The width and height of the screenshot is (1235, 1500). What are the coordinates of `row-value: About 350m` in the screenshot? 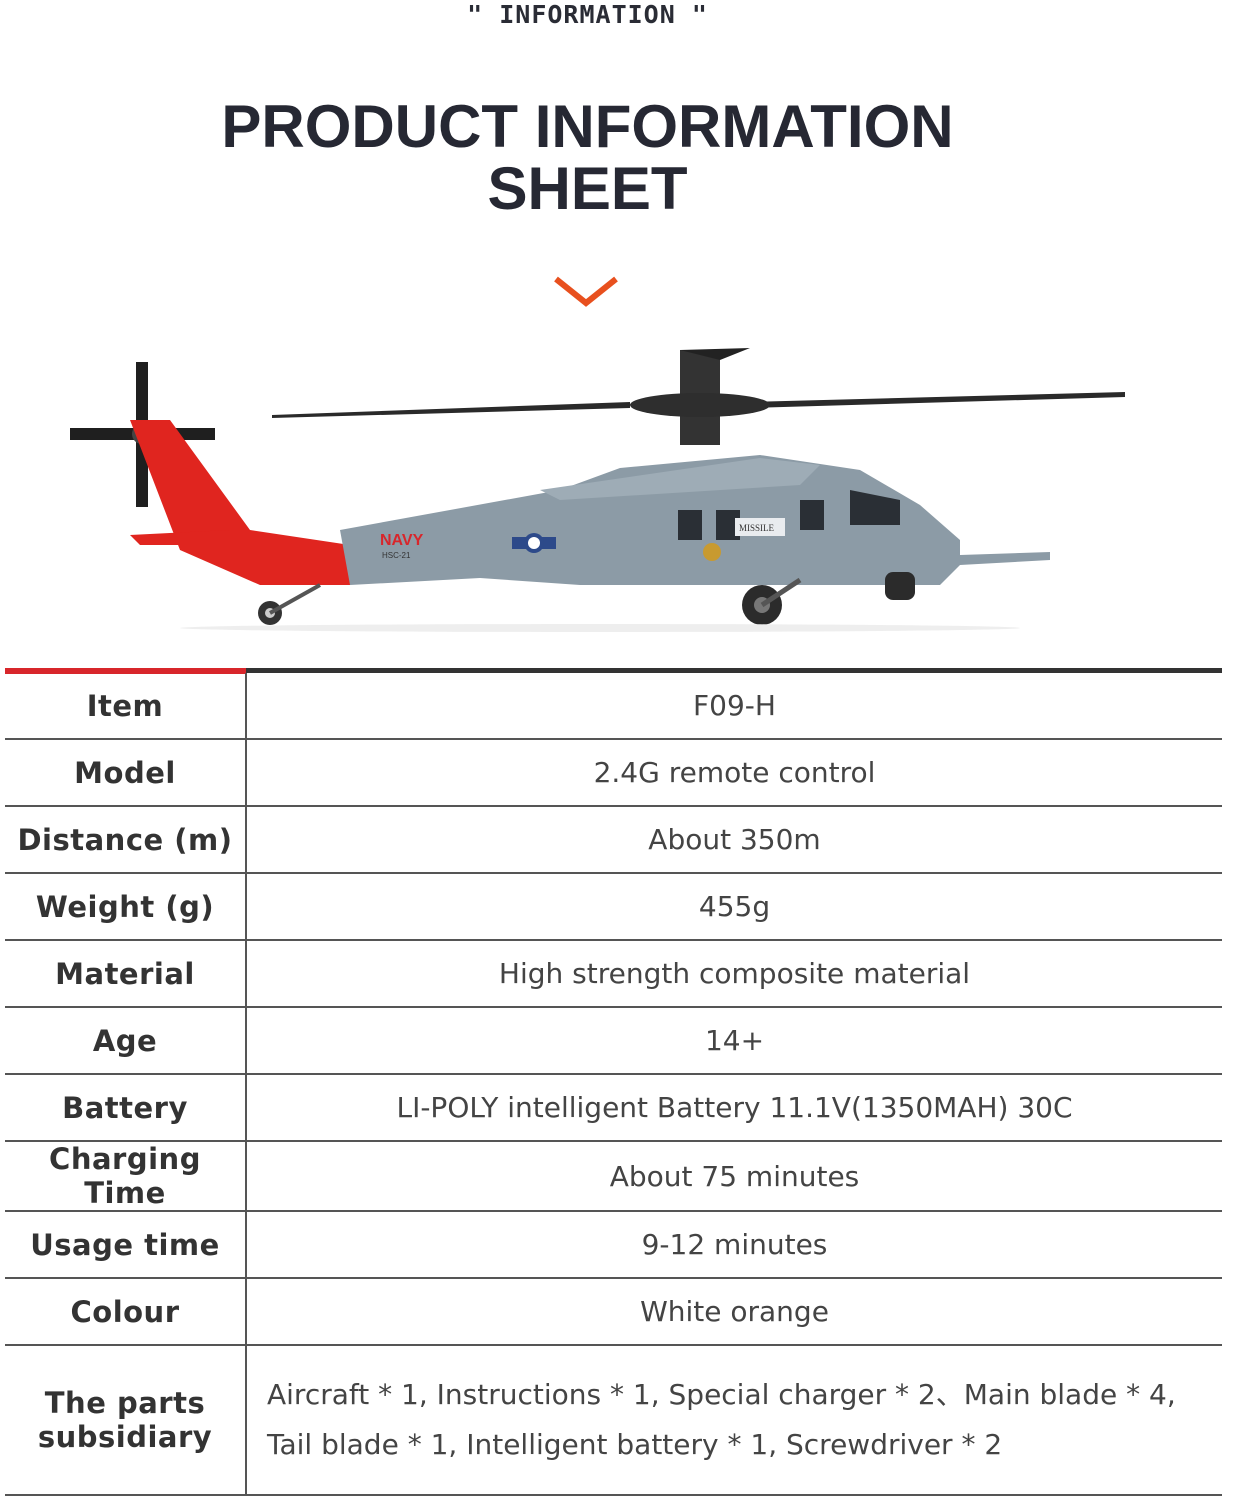 It's located at (734, 840).